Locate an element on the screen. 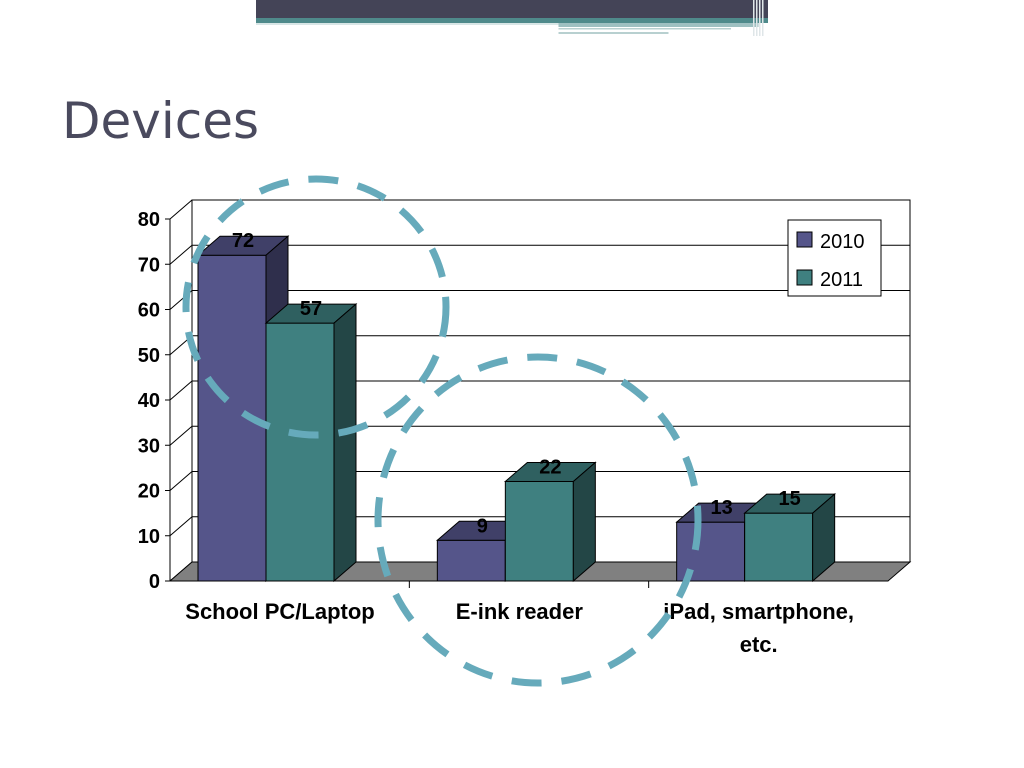 The width and height of the screenshot is (1024, 768). y-tick-label: 50 is located at coordinates (149, 356).